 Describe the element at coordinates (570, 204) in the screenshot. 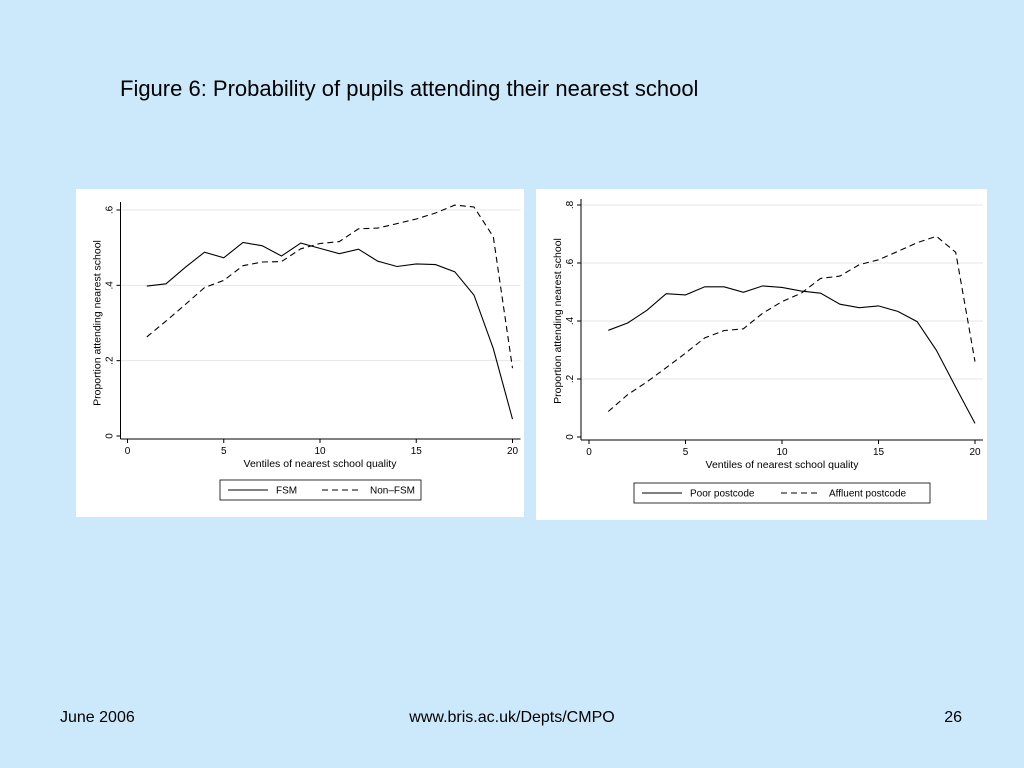

I see `postcode-y-tick-label: .8` at that location.